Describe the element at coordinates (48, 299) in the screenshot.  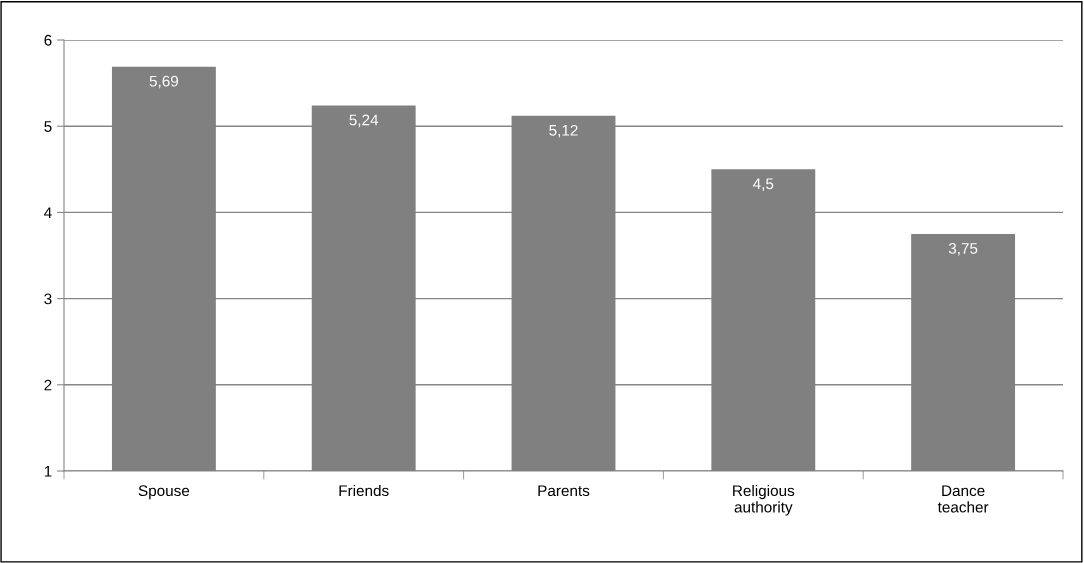
I see `y-tick-label: 3` at that location.